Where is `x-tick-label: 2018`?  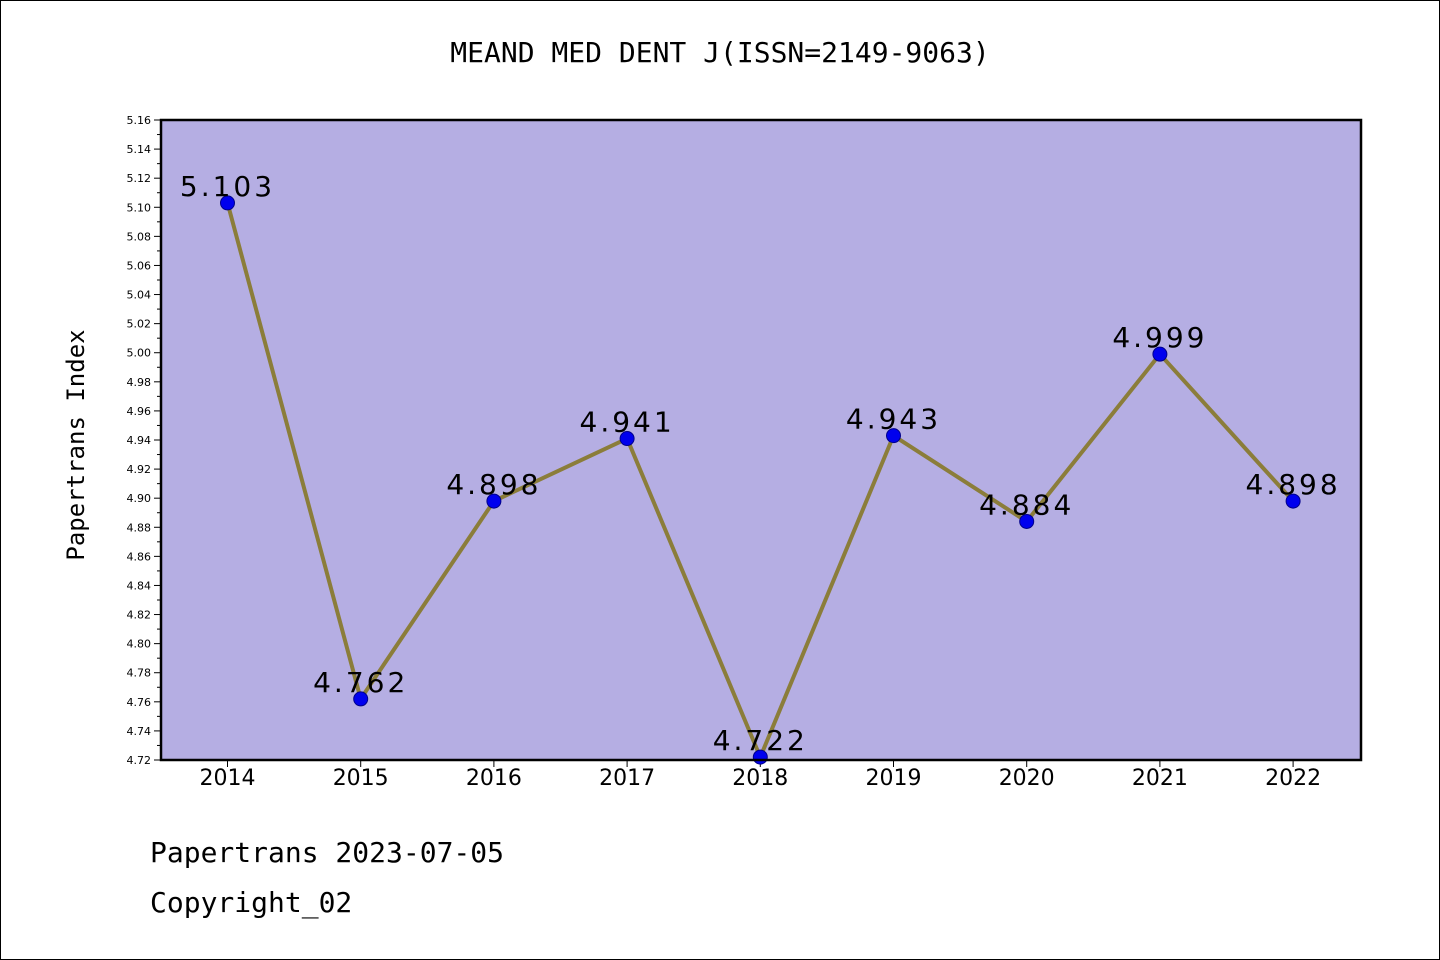 x-tick-label: 2018 is located at coordinates (760, 778).